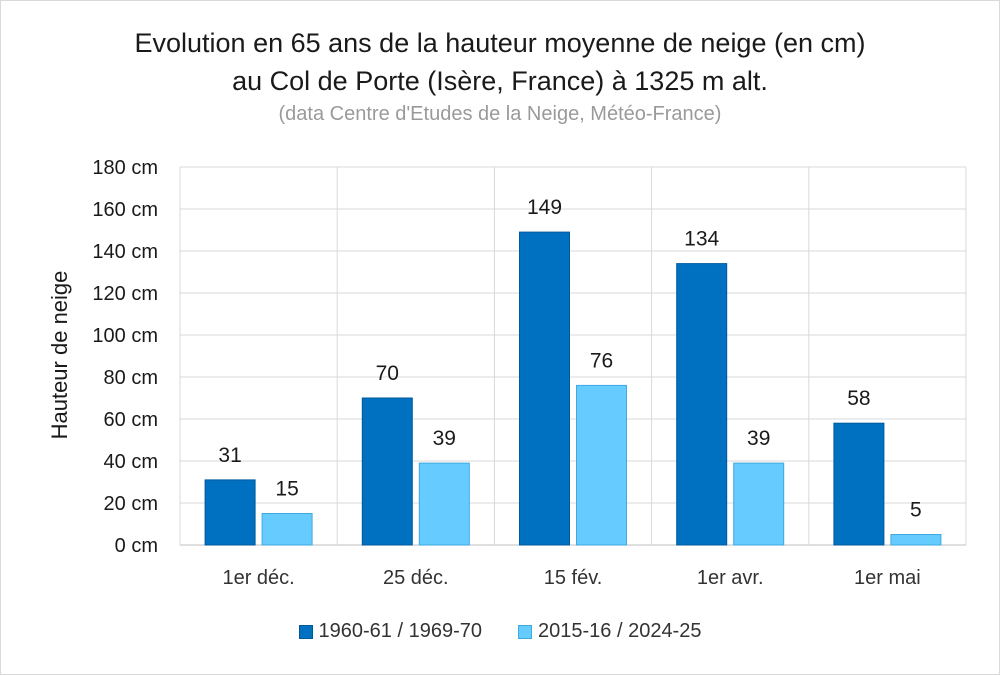 This screenshot has height=675, width=1000. What do you see at coordinates (131, 462) in the screenshot?
I see `y-tick-label: 40 cm` at bounding box center [131, 462].